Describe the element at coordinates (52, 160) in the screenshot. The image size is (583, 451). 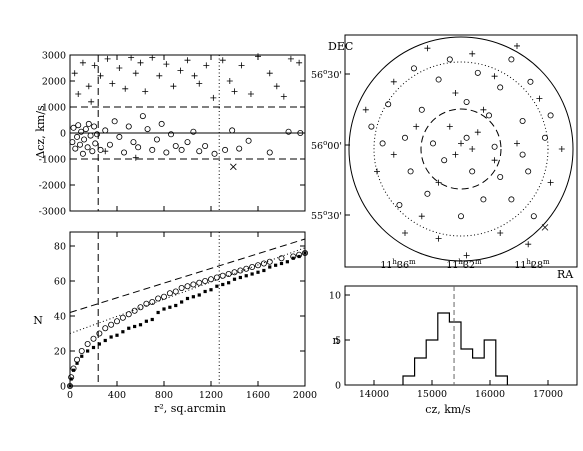
I see `p1-ytick-label: -1000` at that location.